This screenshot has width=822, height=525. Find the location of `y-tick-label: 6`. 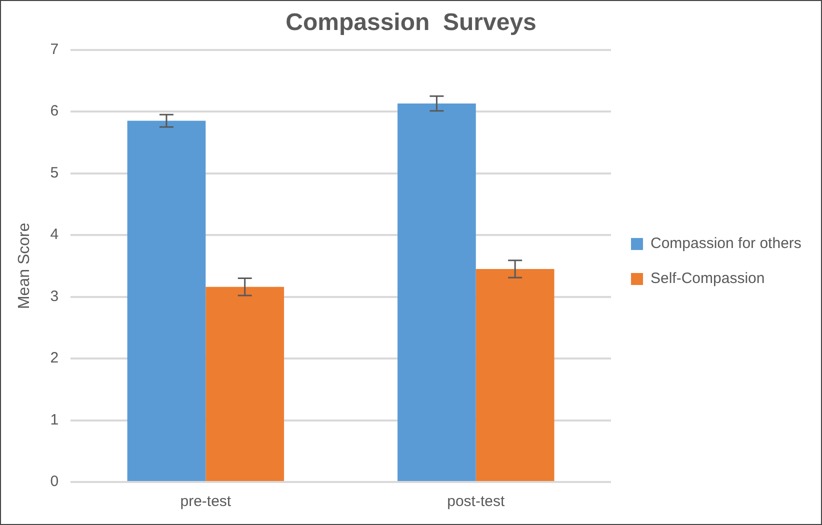

y-tick-label: 6 is located at coordinates (54, 111).